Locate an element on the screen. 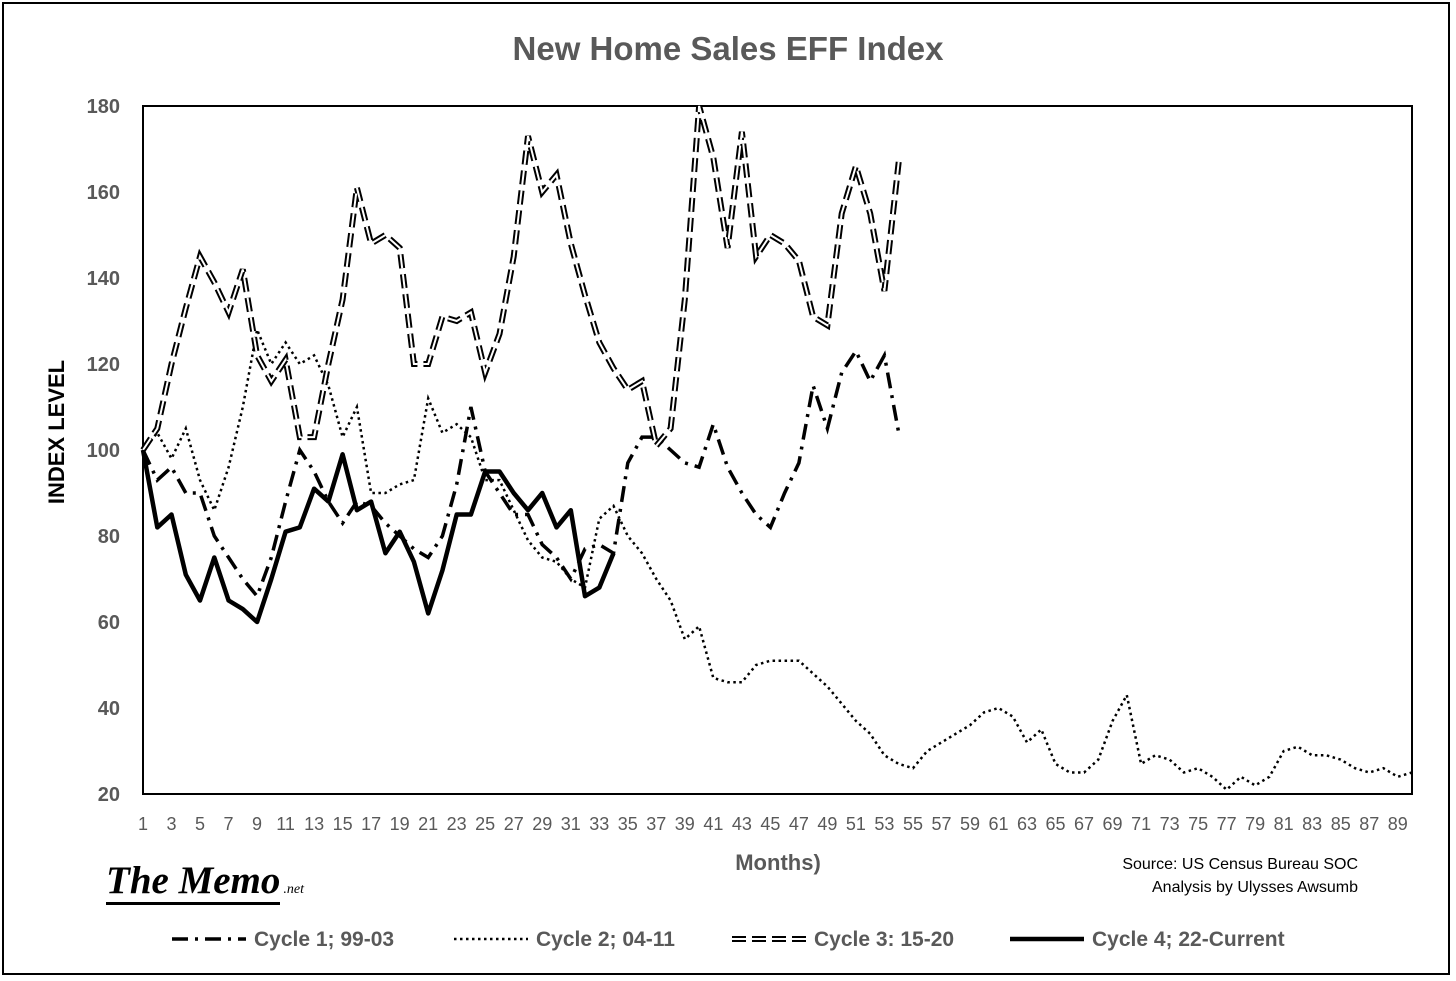 The image size is (1456, 981). y-tick-label: 120 is located at coordinates (103, 365).